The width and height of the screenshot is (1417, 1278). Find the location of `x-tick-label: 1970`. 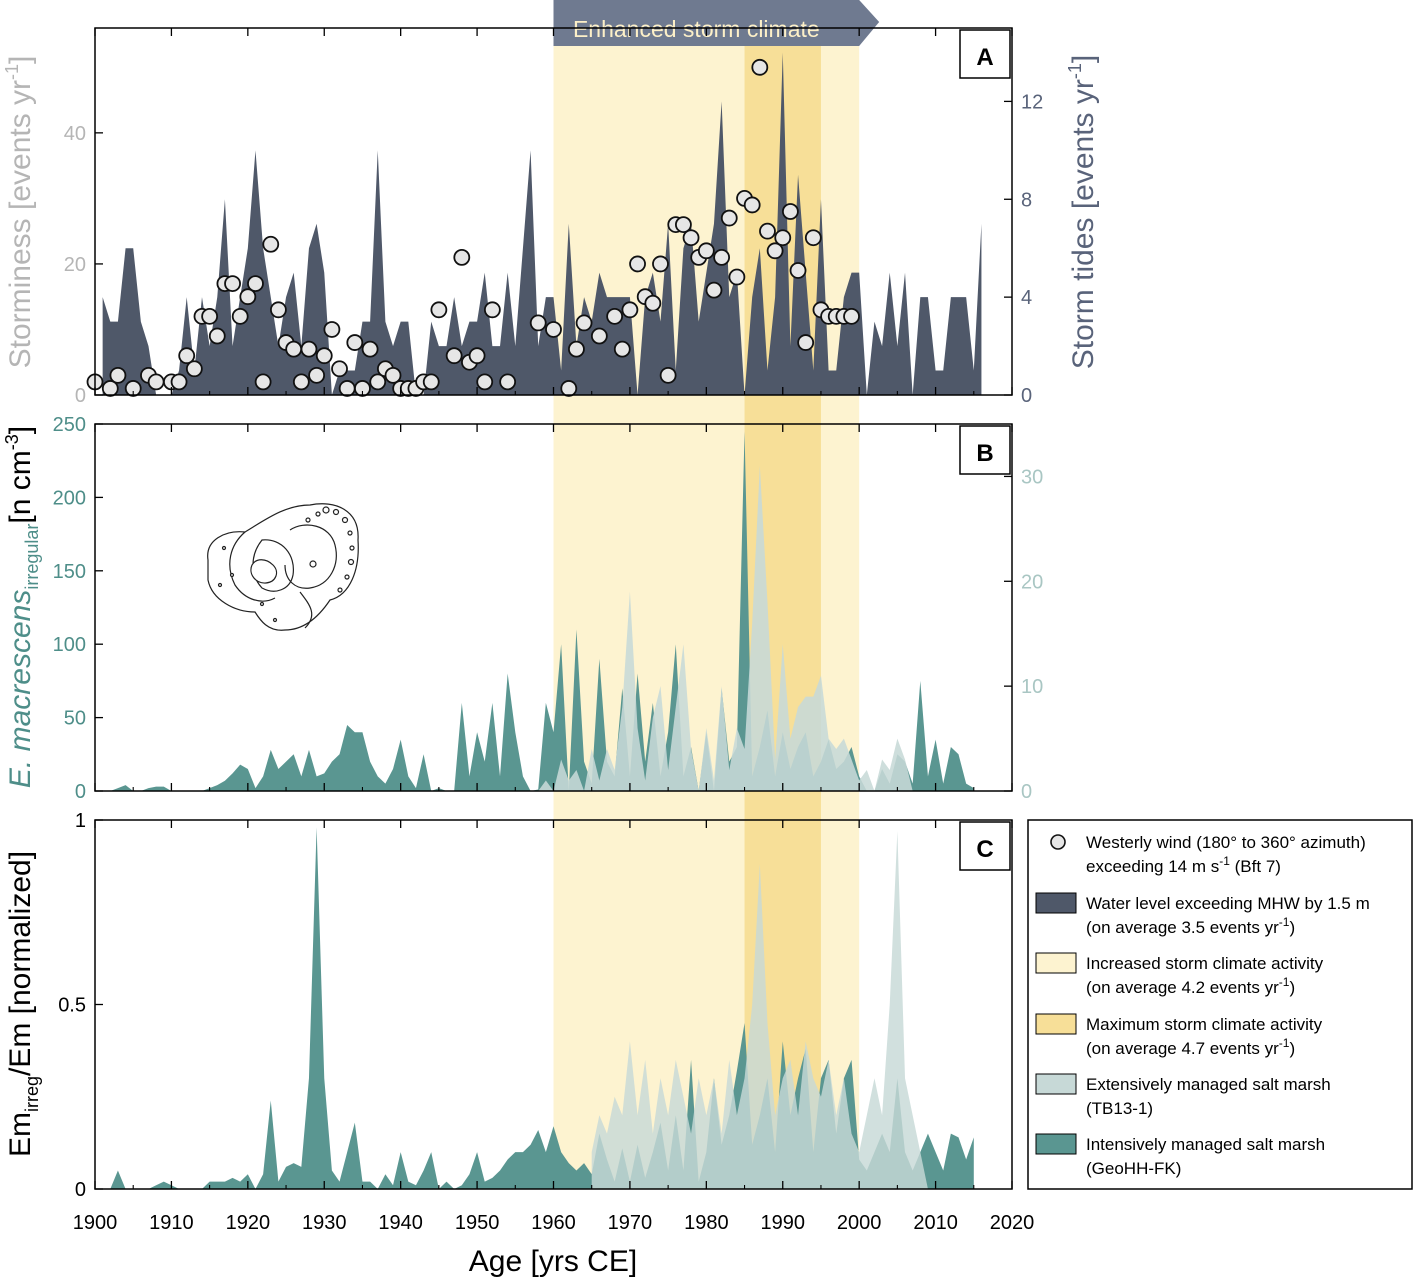

x-tick-label: 1970 is located at coordinates (630, 1223).